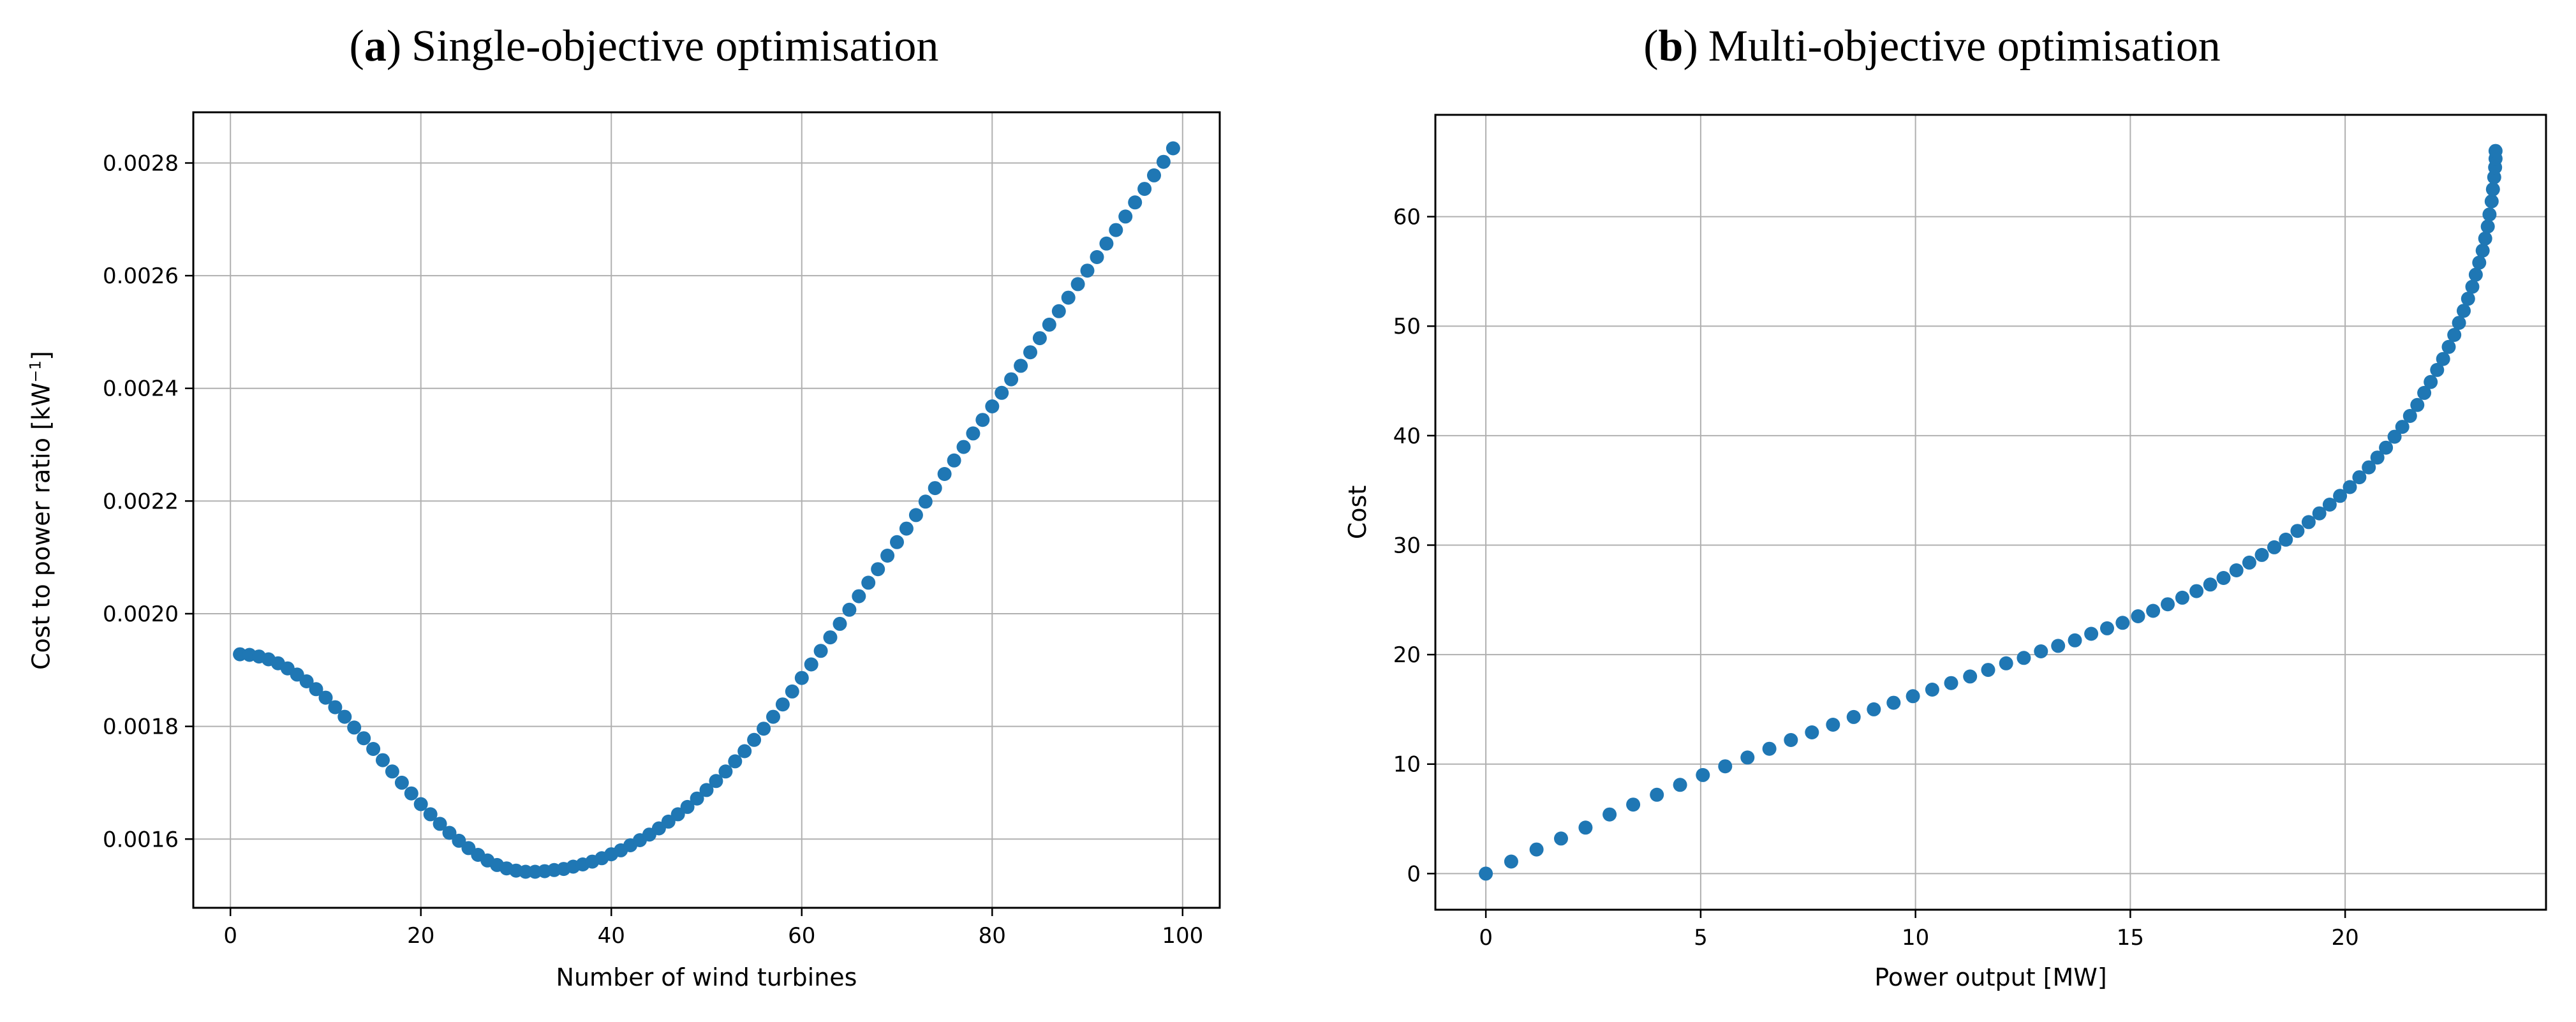 The height and width of the screenshot is (1022, 2576). Describe the element at coordinates (1486, 938) in the screenshot. I see `x-tick-label: 0` at that location.